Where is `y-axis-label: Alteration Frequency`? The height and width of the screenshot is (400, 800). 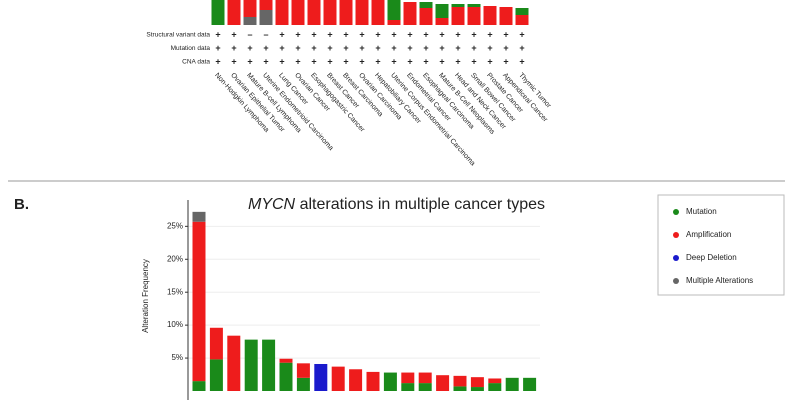
y-axis-label: Alteration Frequency is located at coordinates (145, 296).